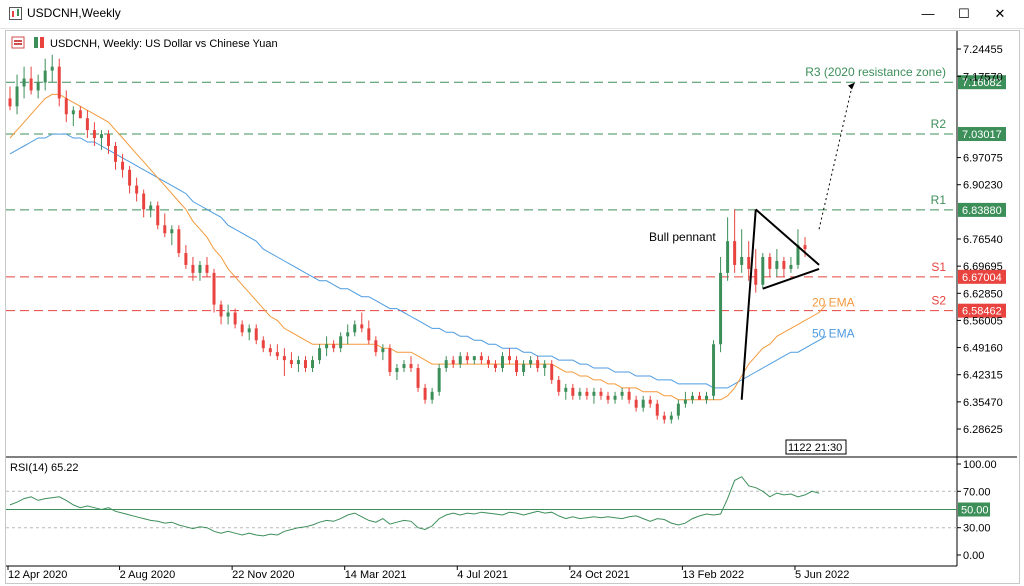 The image size is (1024, 586). I want to click on price-tick-label: 6.56005, so click(983, 321).